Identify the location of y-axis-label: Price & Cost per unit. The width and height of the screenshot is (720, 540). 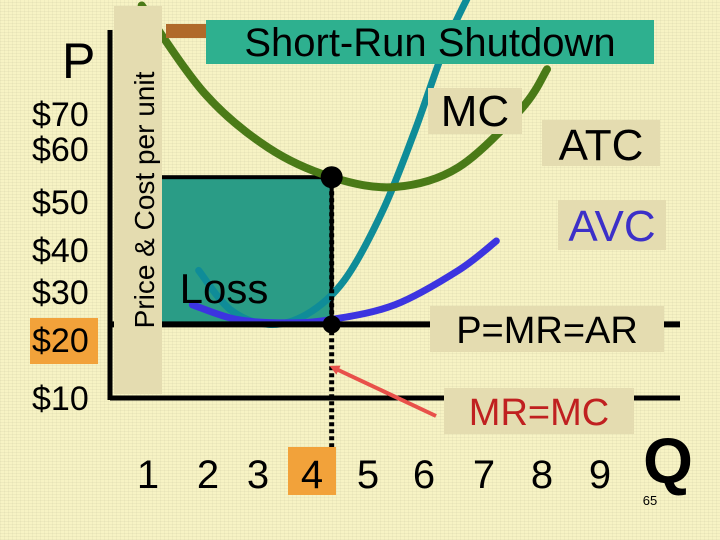
(144, 199).